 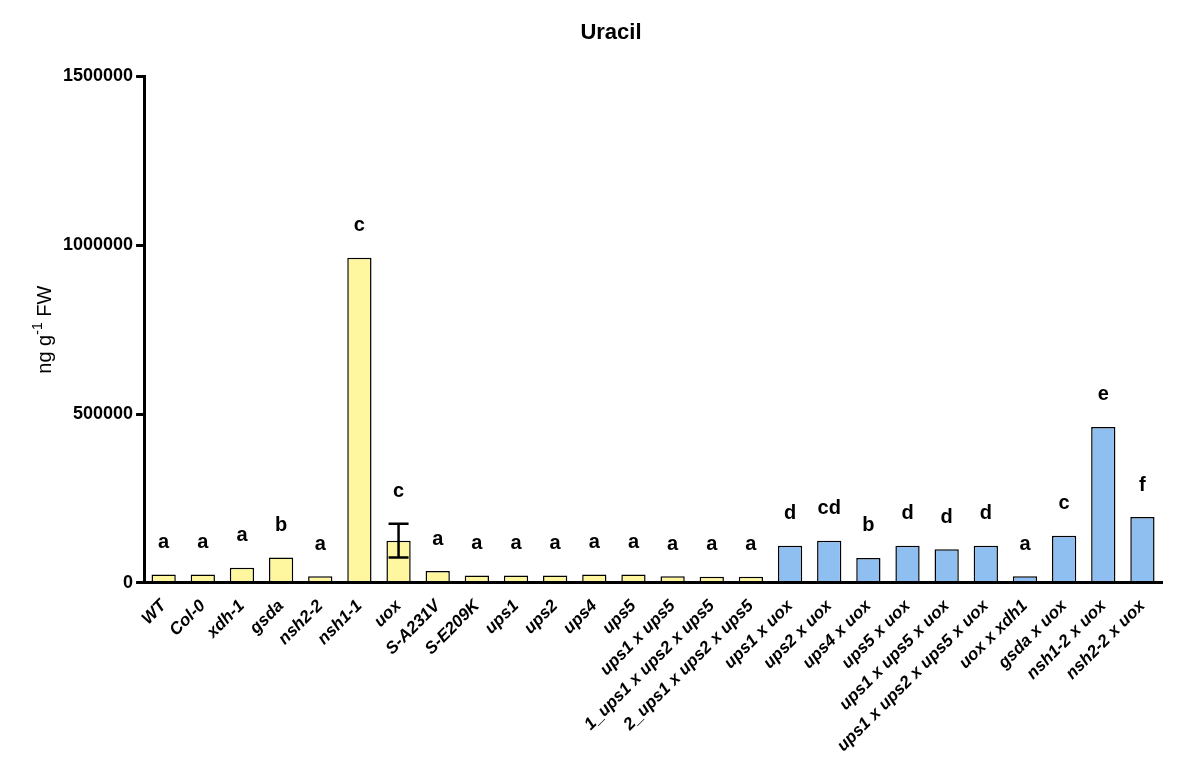 I want to click on y-tick-label: 1000000, so click(x=98, y=244).